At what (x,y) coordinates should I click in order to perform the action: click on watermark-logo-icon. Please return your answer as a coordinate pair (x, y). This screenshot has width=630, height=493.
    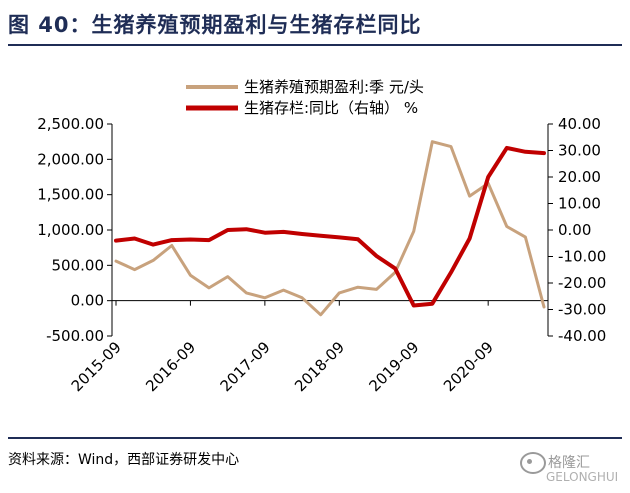
    Looking at the image, I should click on (533, 463).